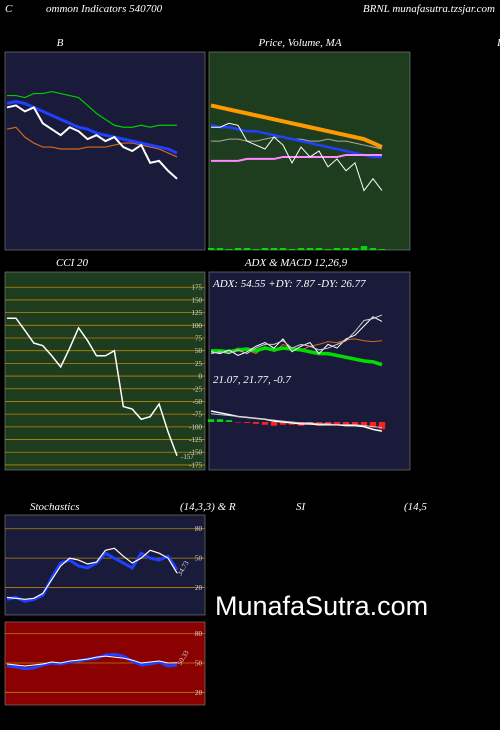 The image size is (500, 730). Describe the element at coordinates (198, 389) in the screenshot. I see `y-tick-label: -25` at that location.